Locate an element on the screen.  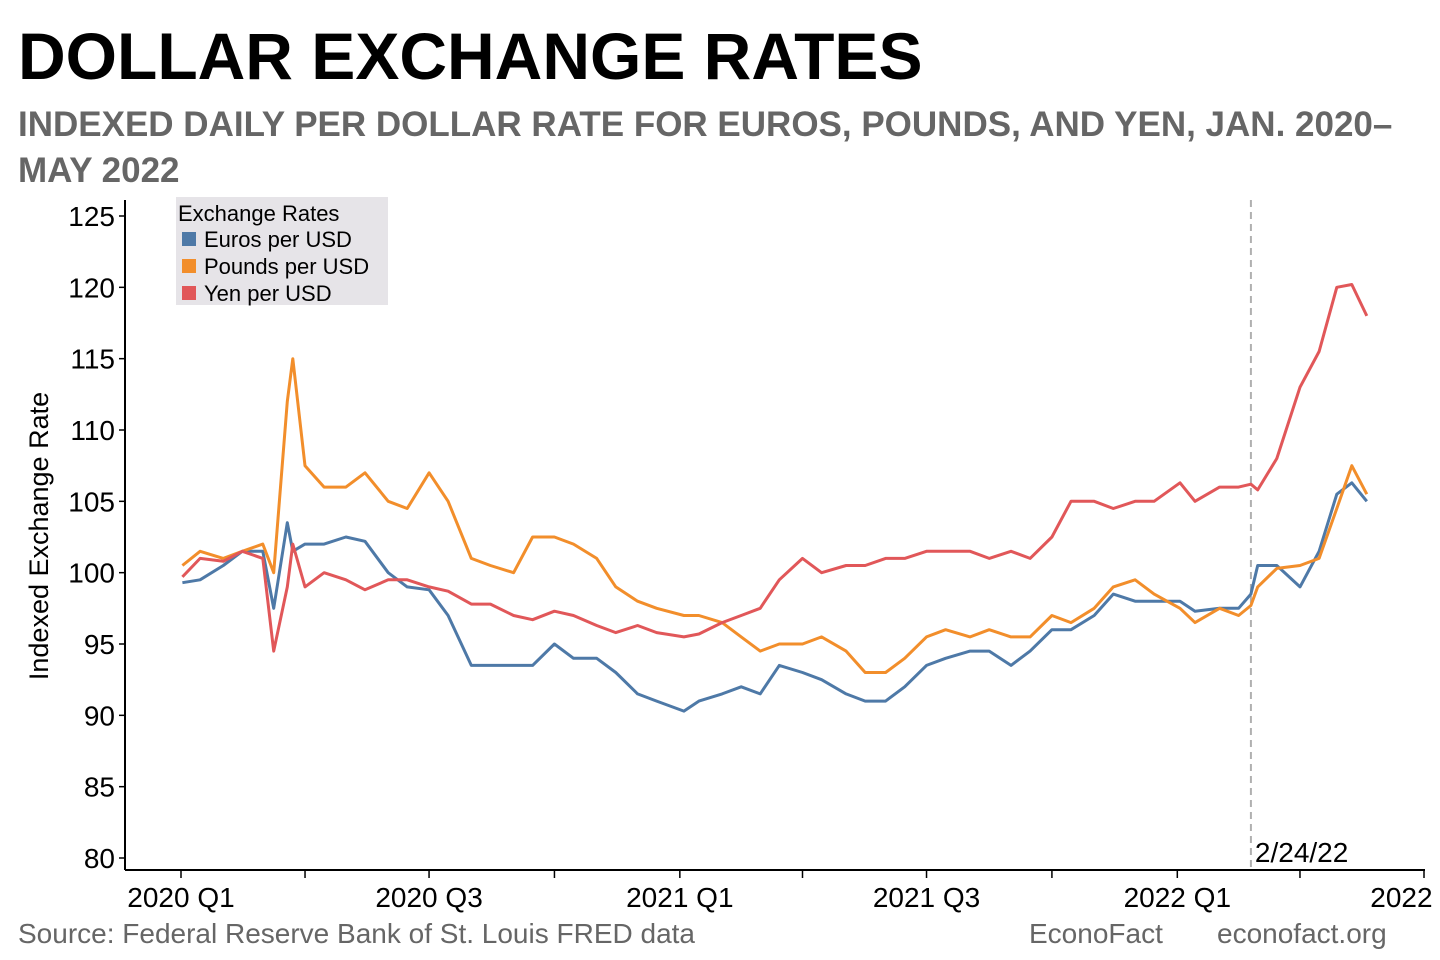
x-tick-label: 2020 Q1 is located at coordinates (180, 897).